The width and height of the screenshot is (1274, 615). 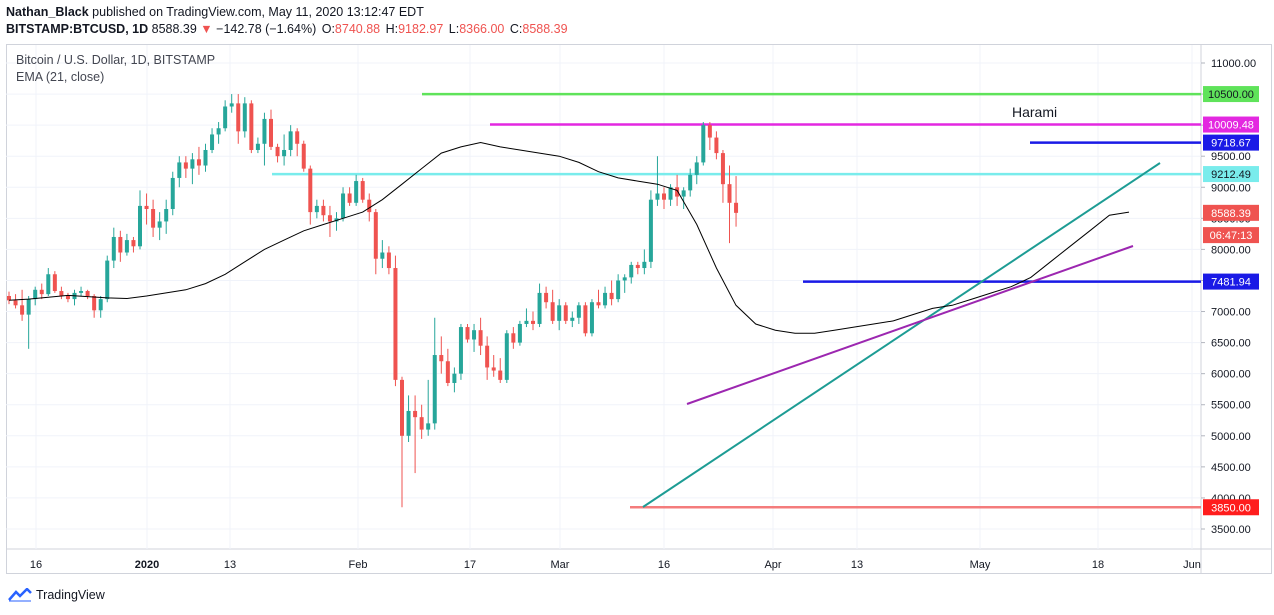 What do you see at coordinates (980, 565) in the screenshot?
I see `x-tick-label: May` at bounding box center [980, 565].